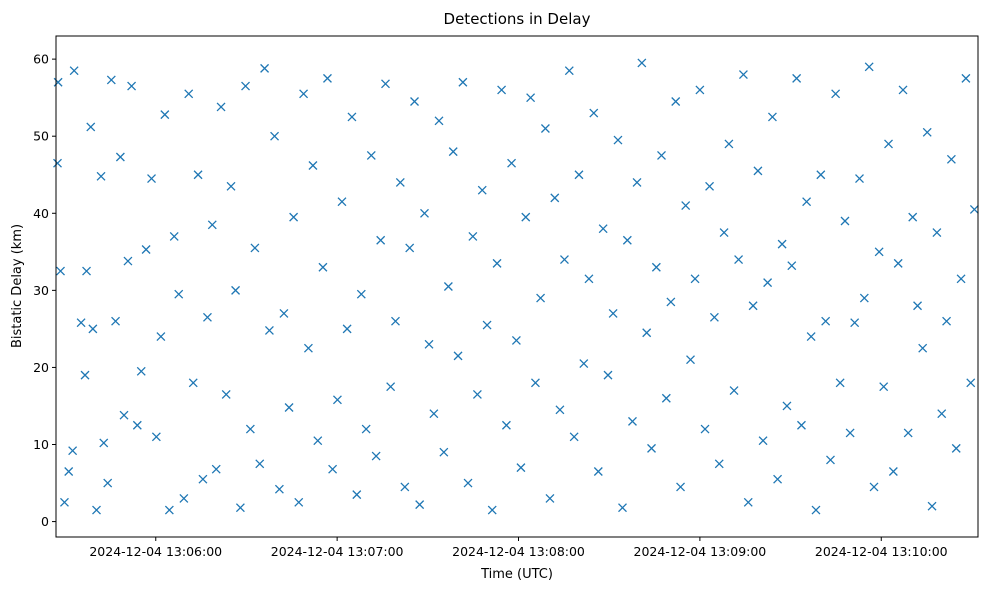 This screenshot has height=590, width=989. I want to click on x-tick-label: 2024-12-04 13:10:00, so click(881, 551).